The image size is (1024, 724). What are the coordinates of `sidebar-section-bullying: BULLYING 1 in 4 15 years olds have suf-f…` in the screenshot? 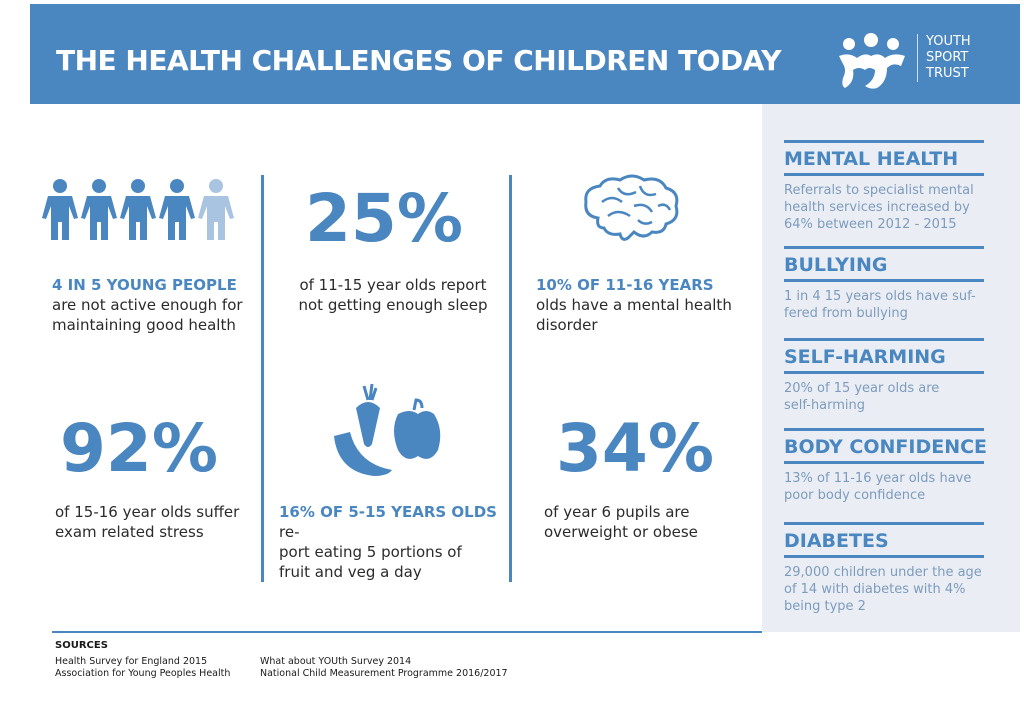 It's located at (884, 284).